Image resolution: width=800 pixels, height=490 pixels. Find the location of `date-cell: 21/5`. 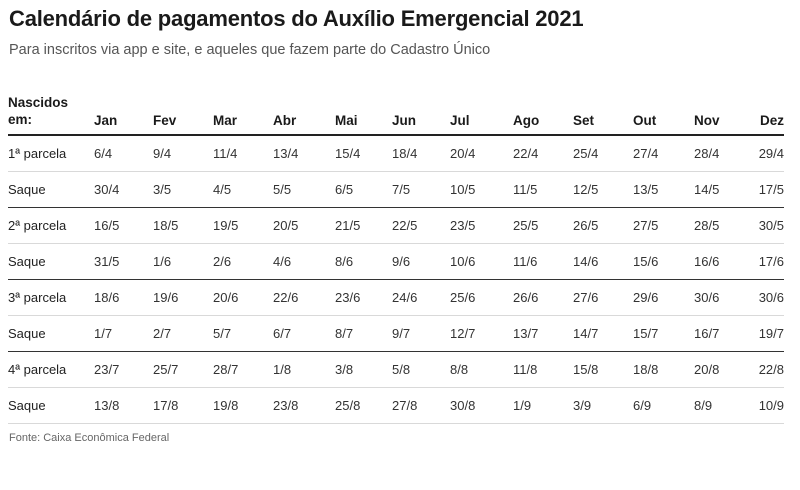

date-cell: 21/5 is located at coordinates (363, 225).